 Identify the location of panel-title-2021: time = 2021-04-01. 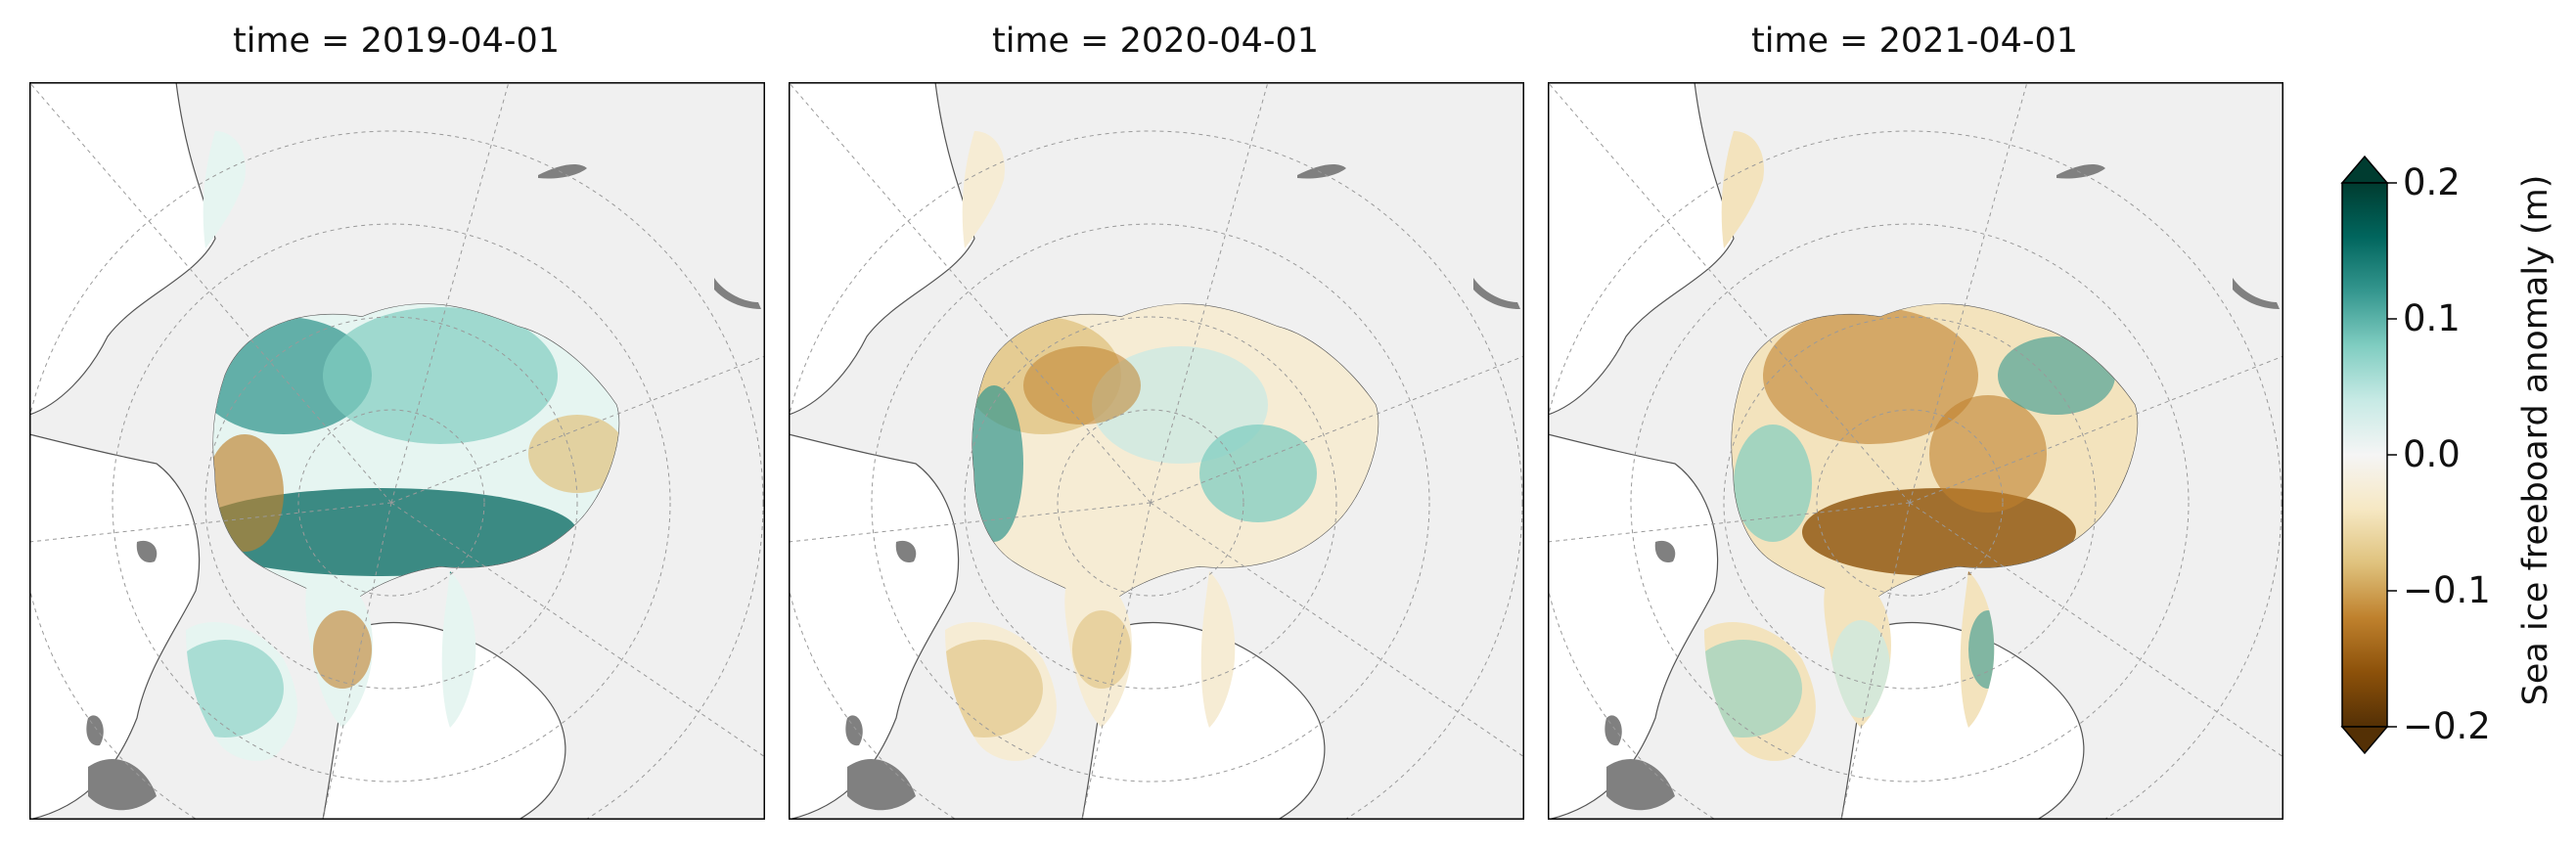
(1914, 41).